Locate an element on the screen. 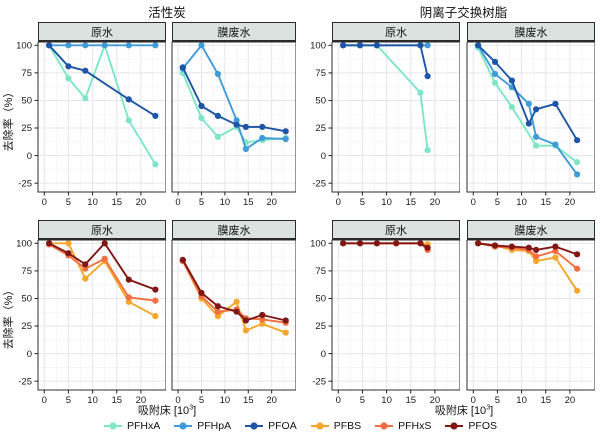 This screenshot has height=441, width=600. legend-item-PFOA: PFOA is located at coordinates (270, 426).